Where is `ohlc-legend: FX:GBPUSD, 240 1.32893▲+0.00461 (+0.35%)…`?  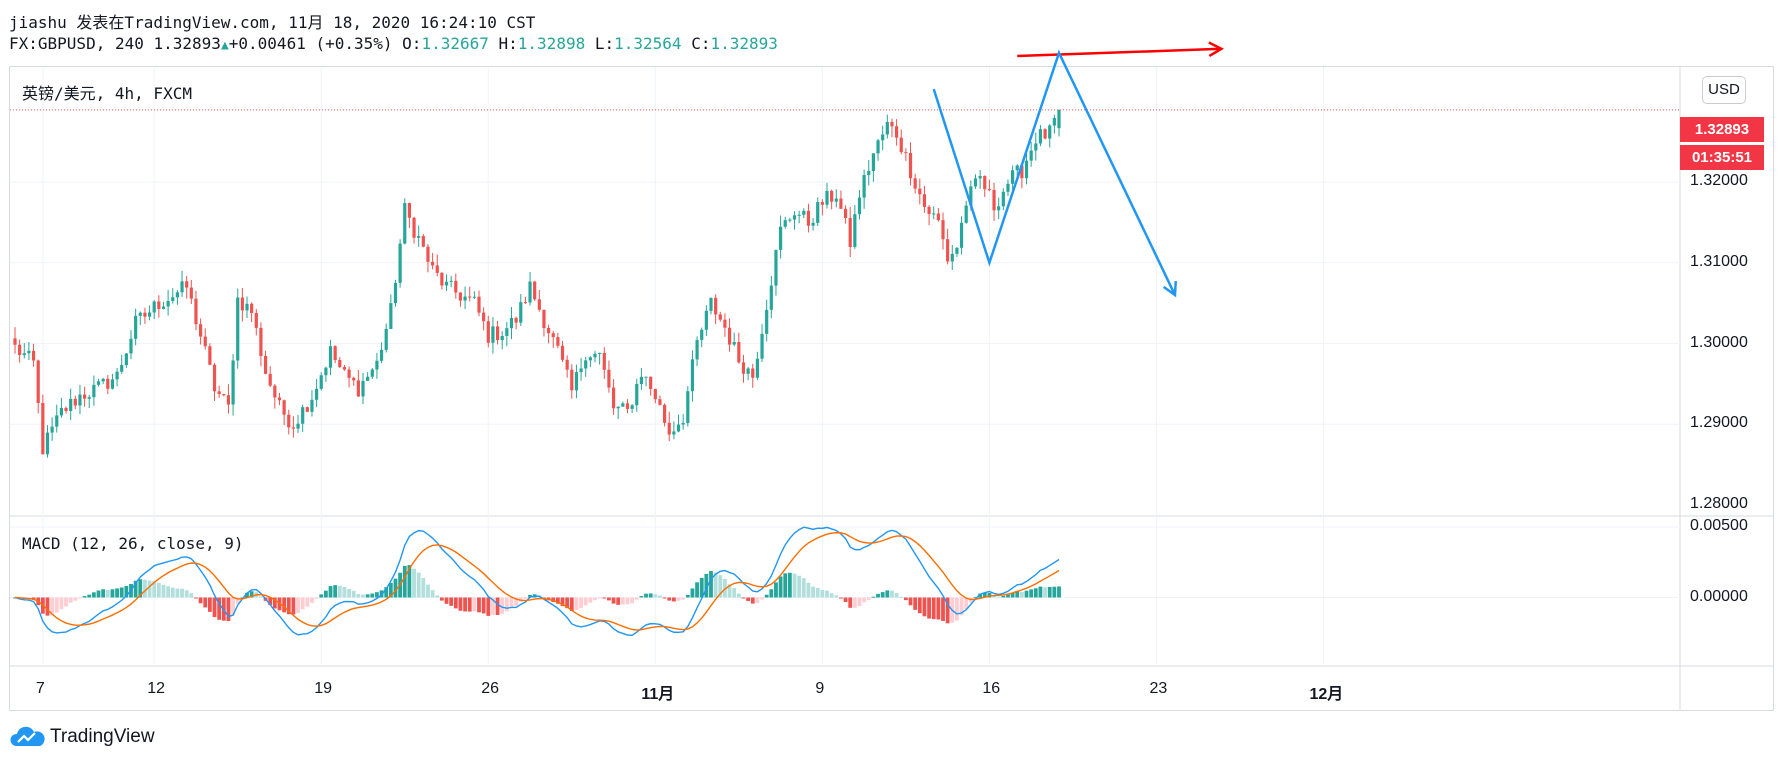
ohlc-legend: FX:GBPUSD, 240 1.32893▲+0.00461 (+0.35%)… is located at coordinates (393, 43).